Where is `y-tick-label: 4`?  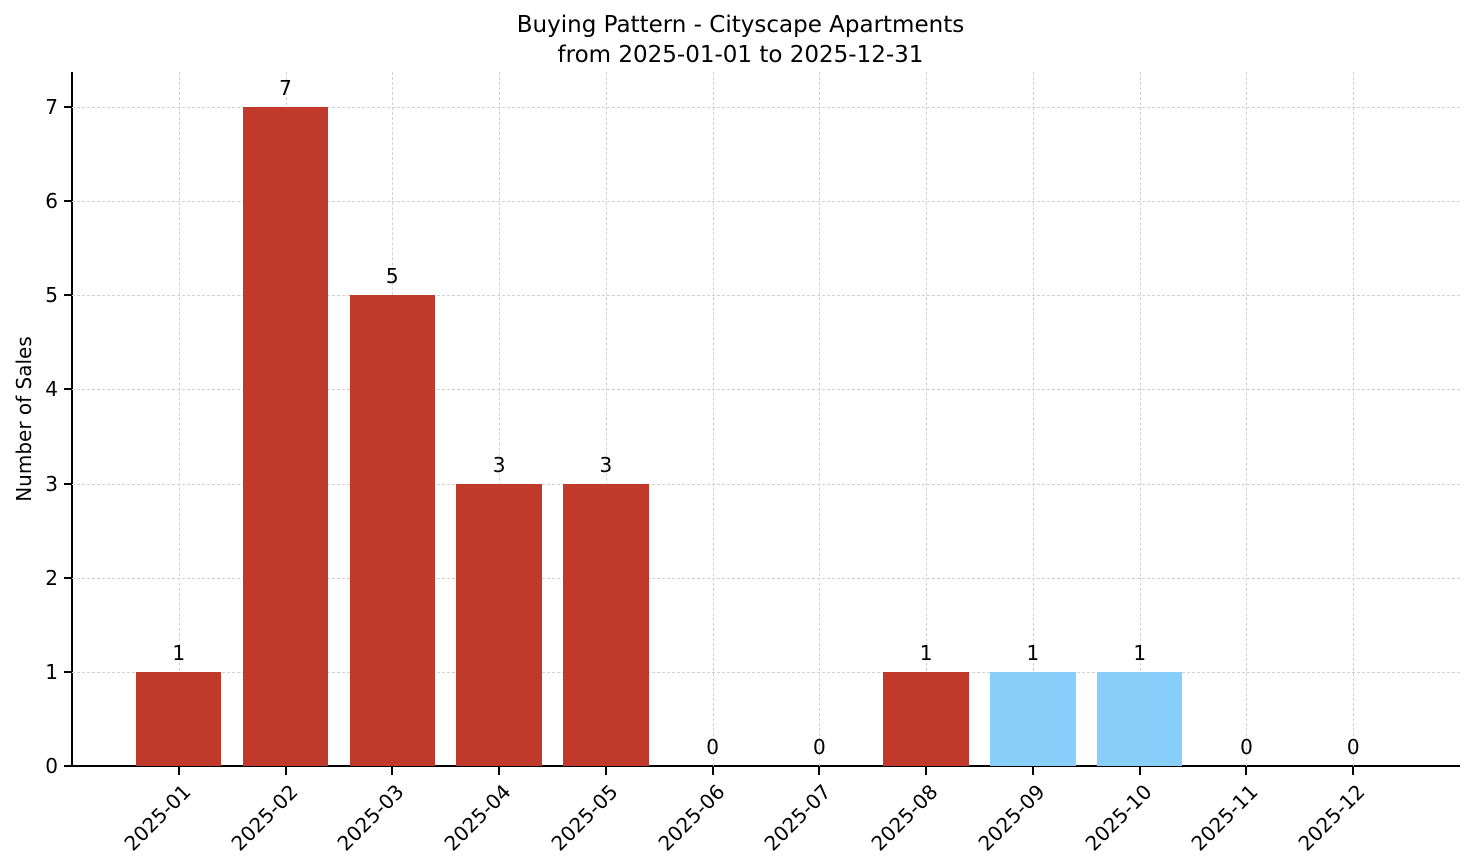
y-tick-label: 4 is located at coordinates (51, 389).